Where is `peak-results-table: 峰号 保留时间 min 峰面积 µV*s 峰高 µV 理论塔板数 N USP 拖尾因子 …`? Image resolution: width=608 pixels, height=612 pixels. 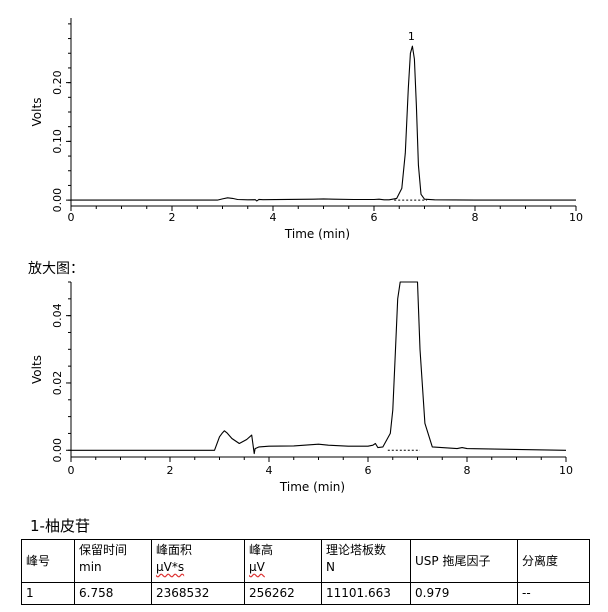
peak-results-table: 峰号 保留时间 min 峰面积 µV*s 峰高 µV 理论塔板数 N USP 拖尾因子 … is located at coordinates (305, 572).